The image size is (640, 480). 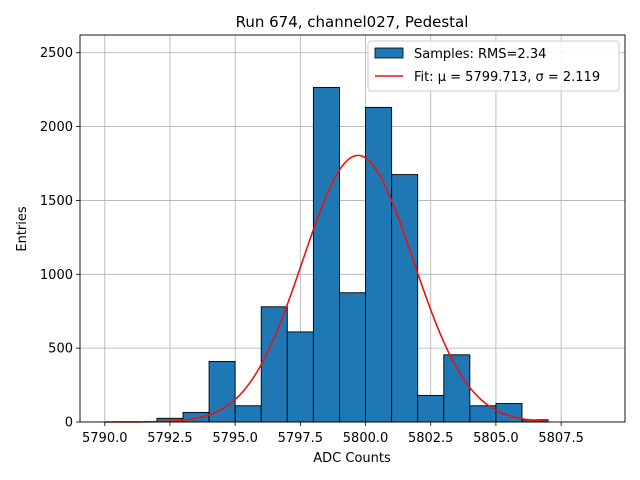 I want to click on chart-title: Run 674, channel027, Pedestal, so click(x=352, y=22).